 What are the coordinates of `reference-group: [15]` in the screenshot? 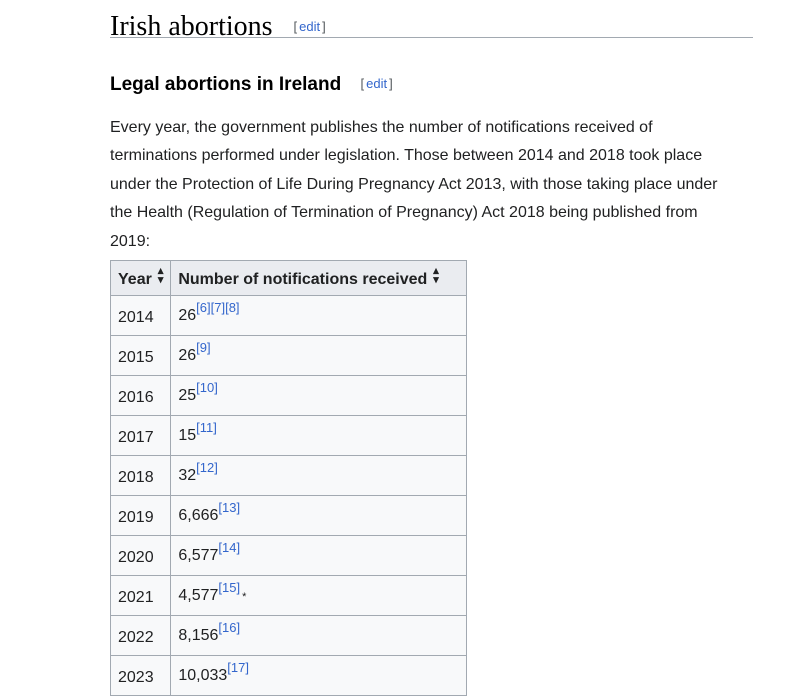 It's located at (229, 587).